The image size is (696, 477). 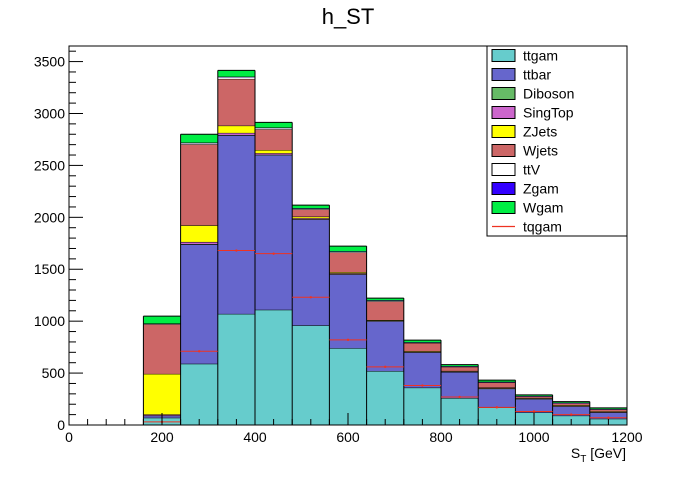 I want to click on y-tick-label: 3000, so click(x=49, y=113).